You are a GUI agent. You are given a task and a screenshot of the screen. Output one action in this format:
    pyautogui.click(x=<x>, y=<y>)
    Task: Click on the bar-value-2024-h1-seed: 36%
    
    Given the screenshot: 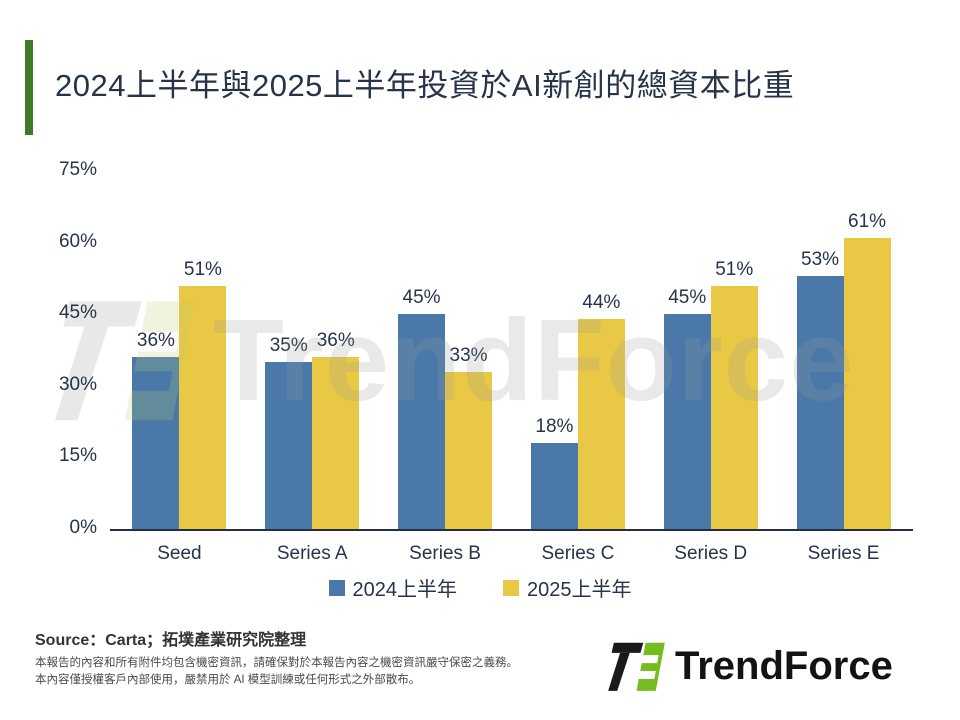 What is the action you would take?
    pyautogui.click(x=155, y=341)
    